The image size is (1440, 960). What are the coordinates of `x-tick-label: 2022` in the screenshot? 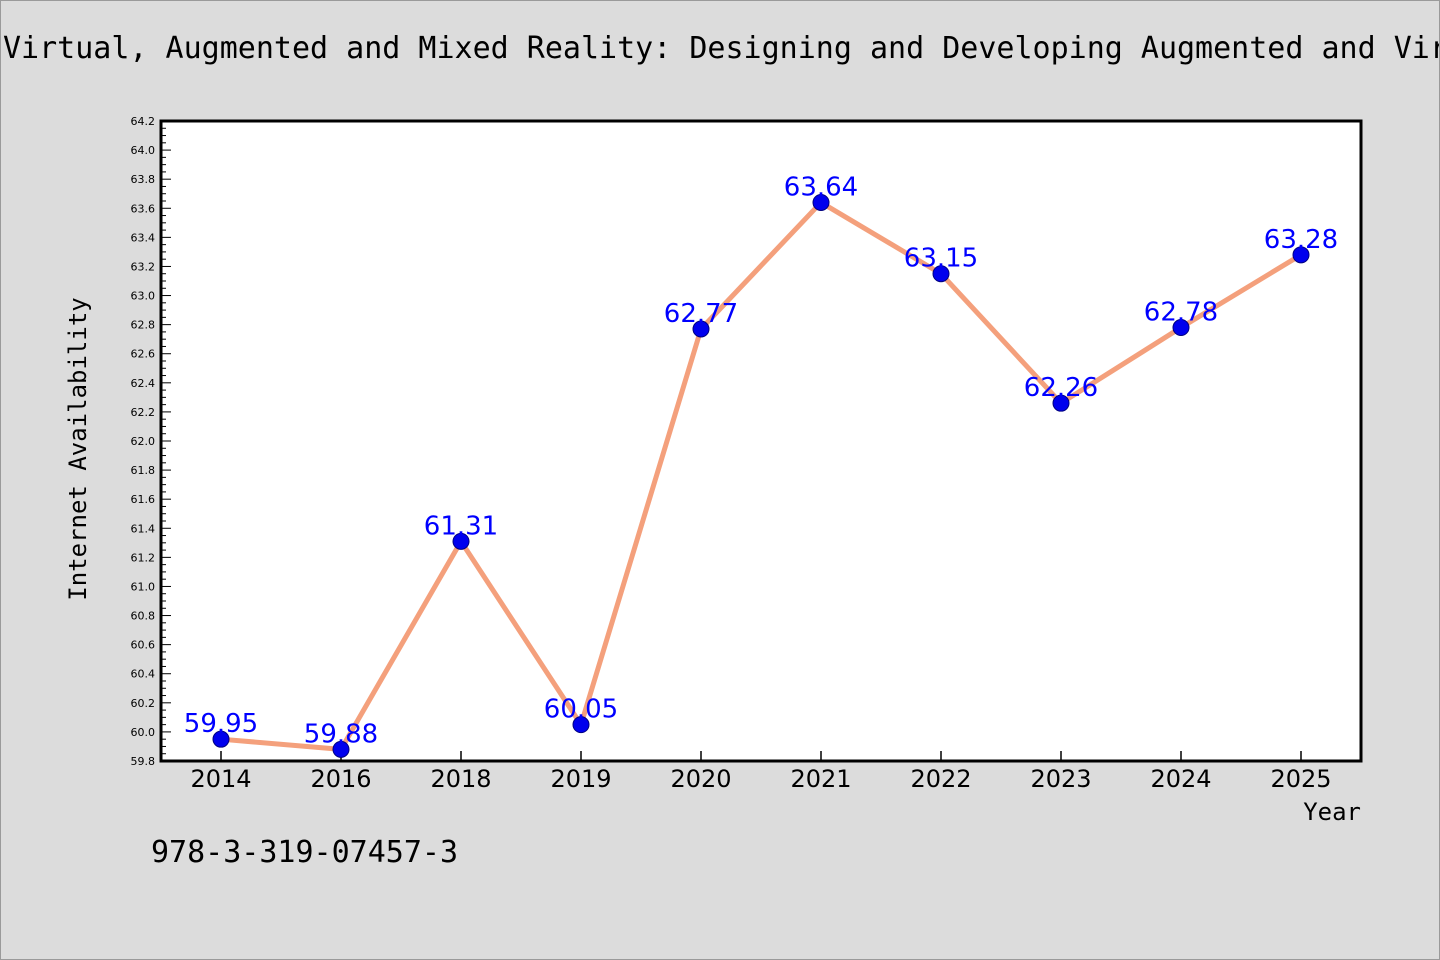 It's located at (940, 779).